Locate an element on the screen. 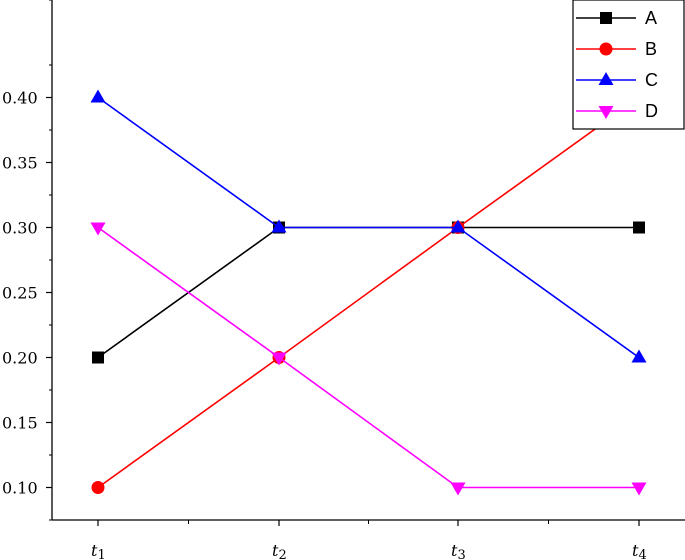  legend-item-a: A is located at coordinates (616, 18).